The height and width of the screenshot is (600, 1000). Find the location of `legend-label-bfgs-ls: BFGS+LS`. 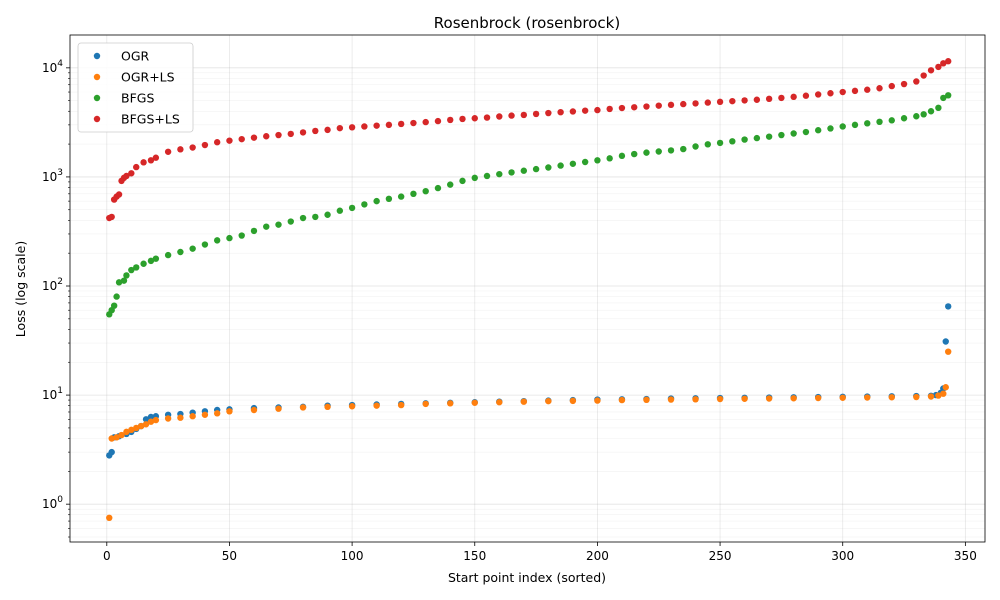

legend-label-bfgs-ls: BFGS+LS is located at coordinates (150, 119).